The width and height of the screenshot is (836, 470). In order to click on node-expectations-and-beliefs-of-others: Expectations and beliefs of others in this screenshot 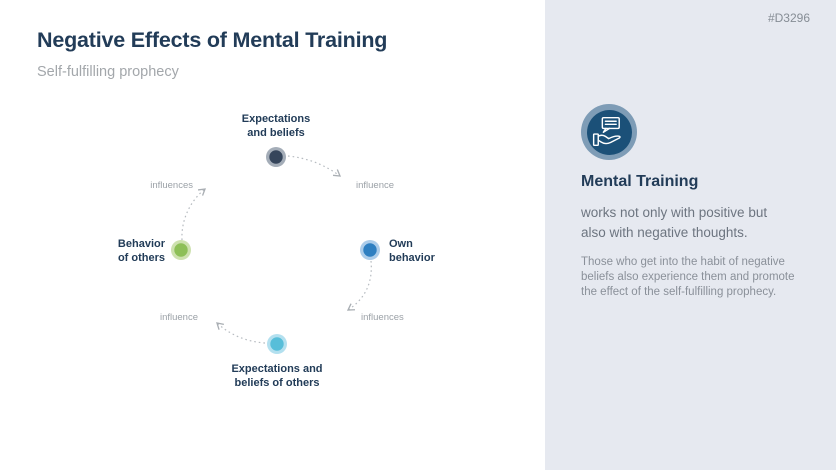, I will do `click(277, 361)`.